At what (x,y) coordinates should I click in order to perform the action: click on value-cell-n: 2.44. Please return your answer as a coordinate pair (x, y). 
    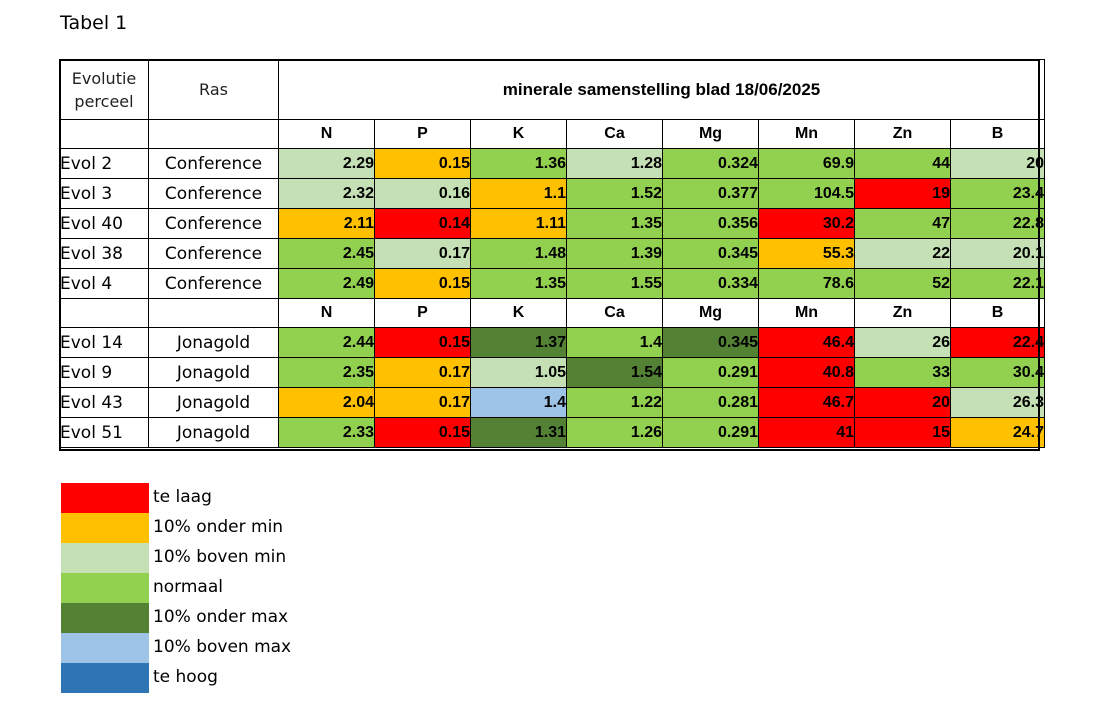
    Looking at the image, I should click on (326, 342).